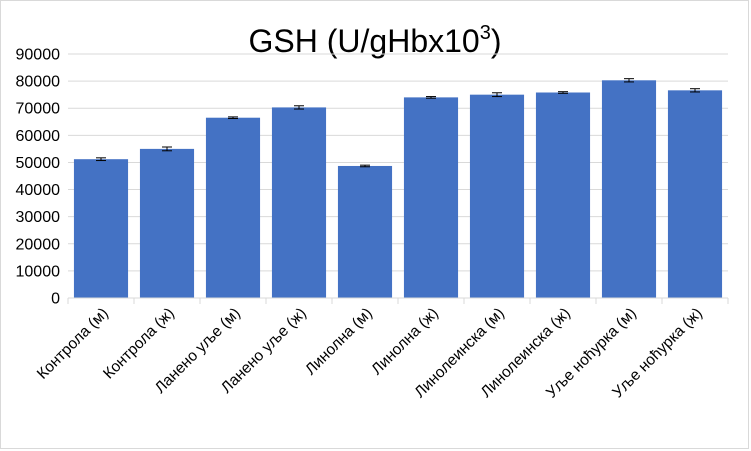  I want to click on y-tick-label: 90000, so click(38, 55).